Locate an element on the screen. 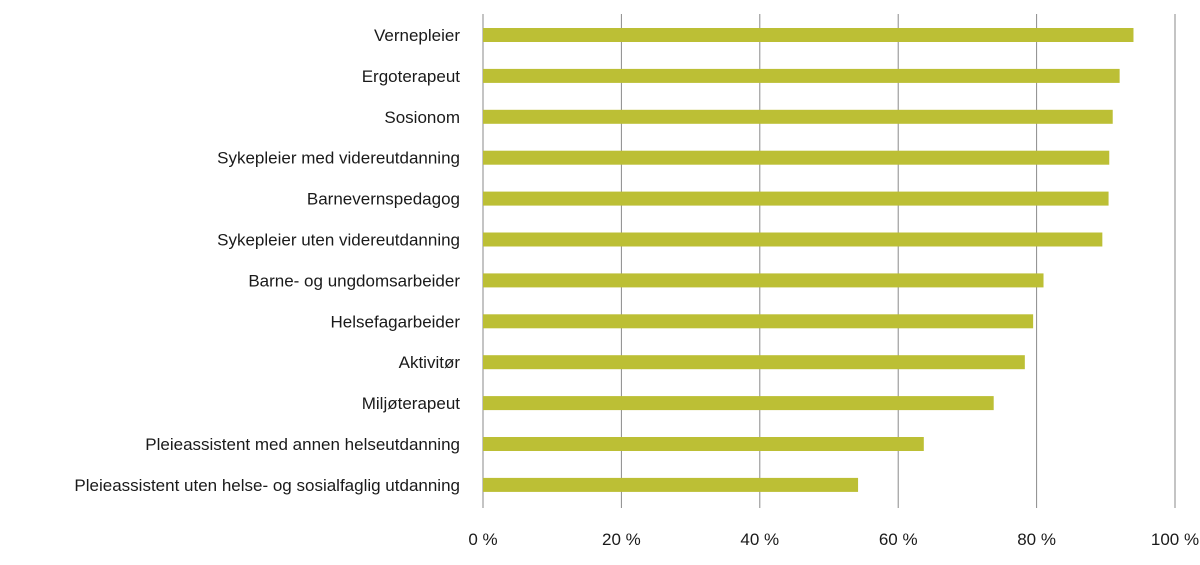 This screenshot has width=1200, height=565. x-tick-label: 20 % is located at coordinates (621, 539).